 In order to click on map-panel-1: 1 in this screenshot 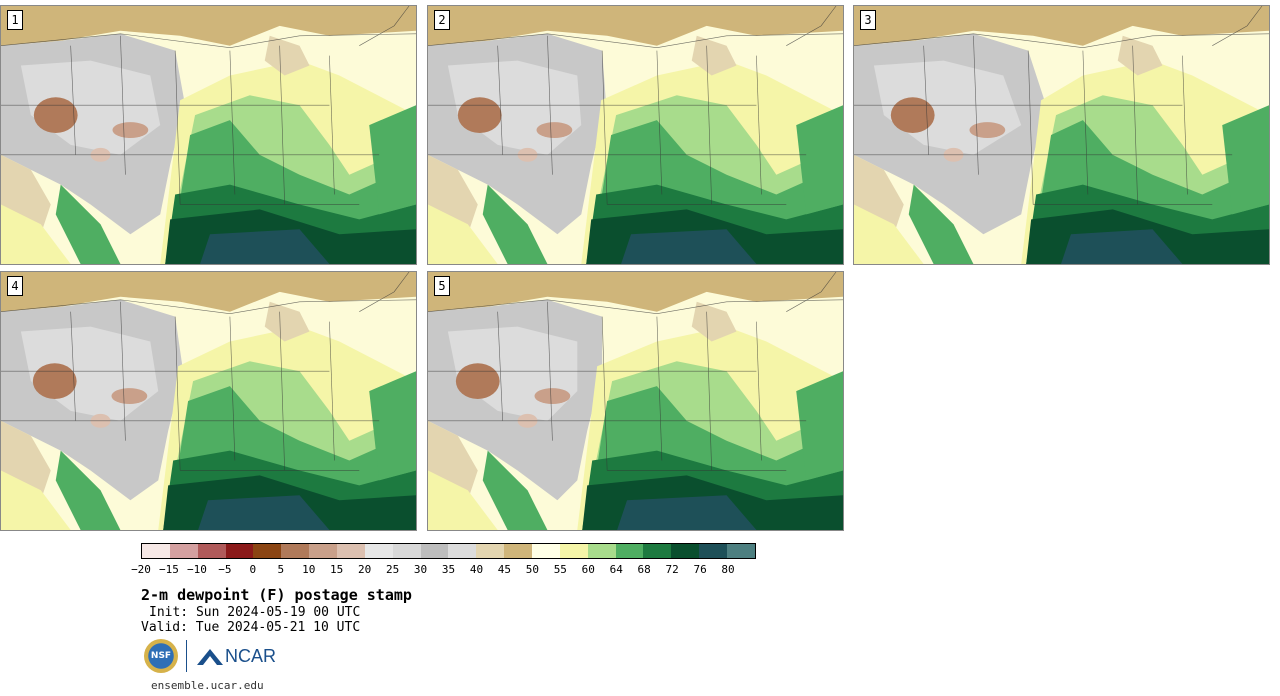, I will do `click(208, 135)`.